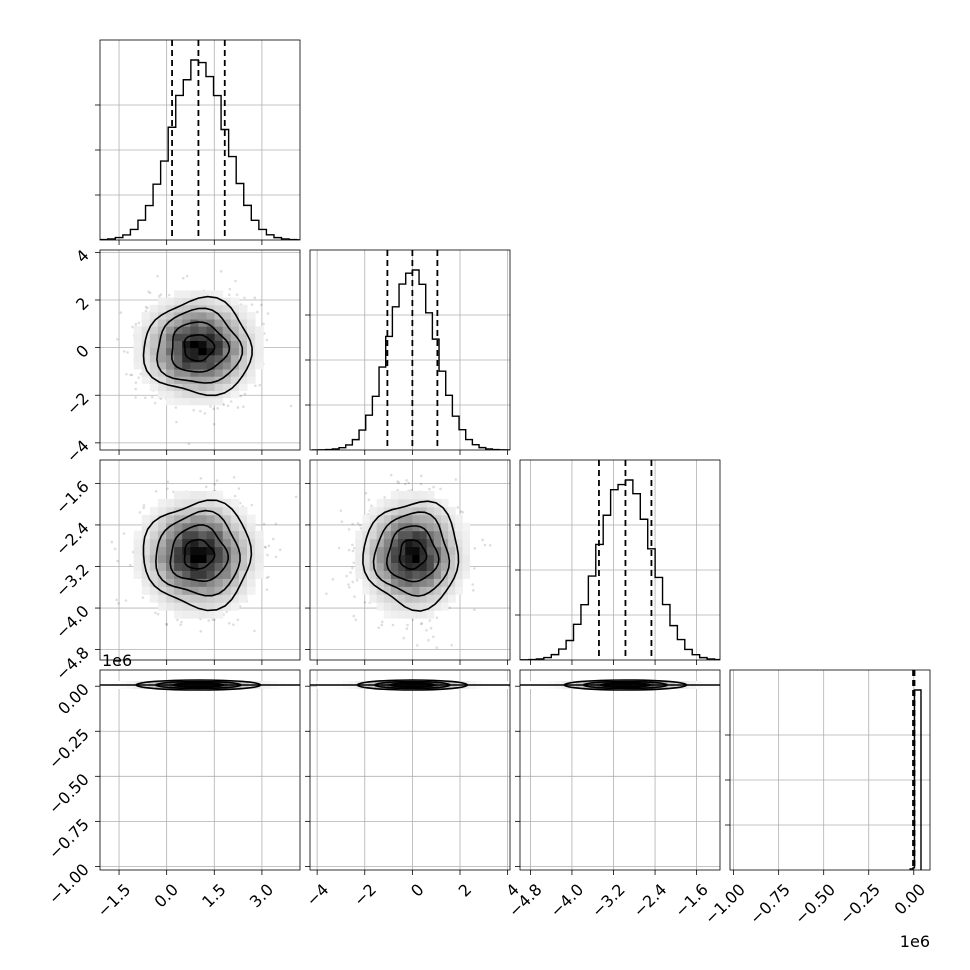 The image size is (970, 970). What do you see at coordinates (915, 941) in the screenshot?
I see `x-offset-label: 1e6` at bounding box center [915, 941].